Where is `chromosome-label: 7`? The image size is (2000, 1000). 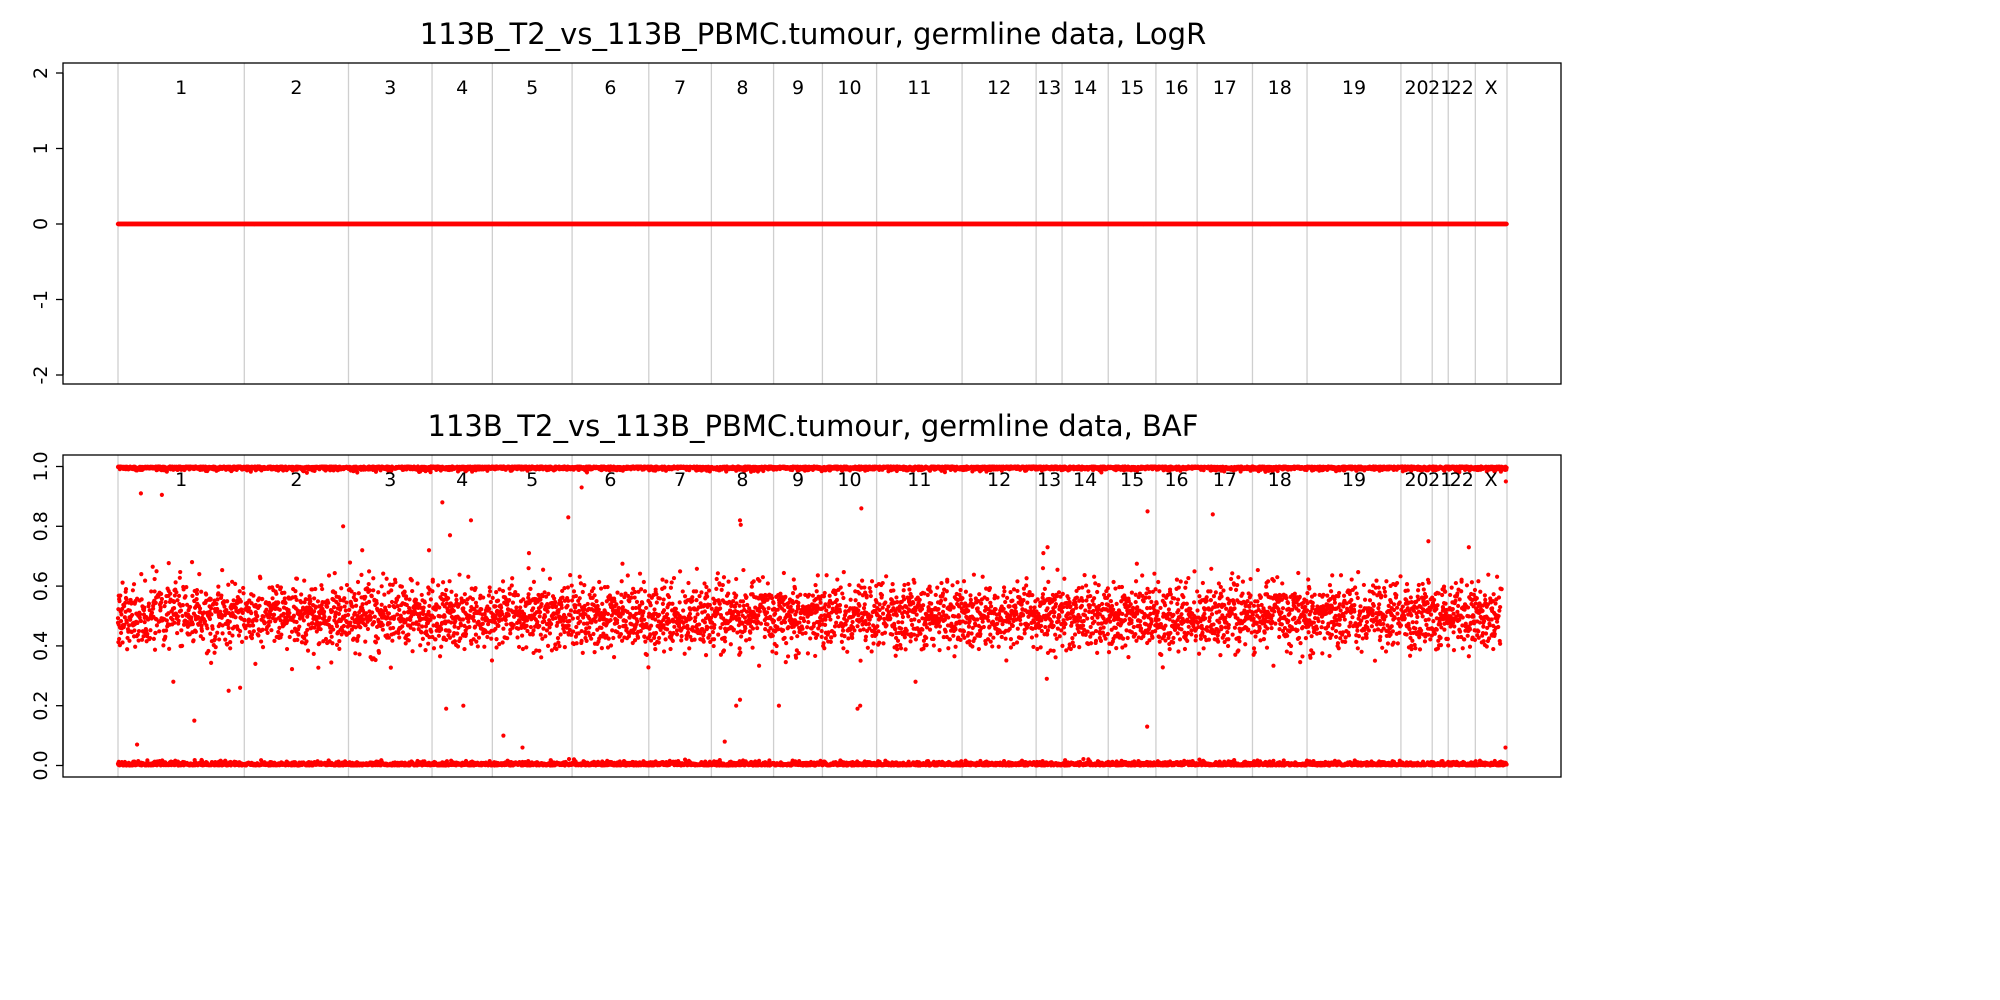 chromosome-label: 7 is located at coordinates (680, 88).